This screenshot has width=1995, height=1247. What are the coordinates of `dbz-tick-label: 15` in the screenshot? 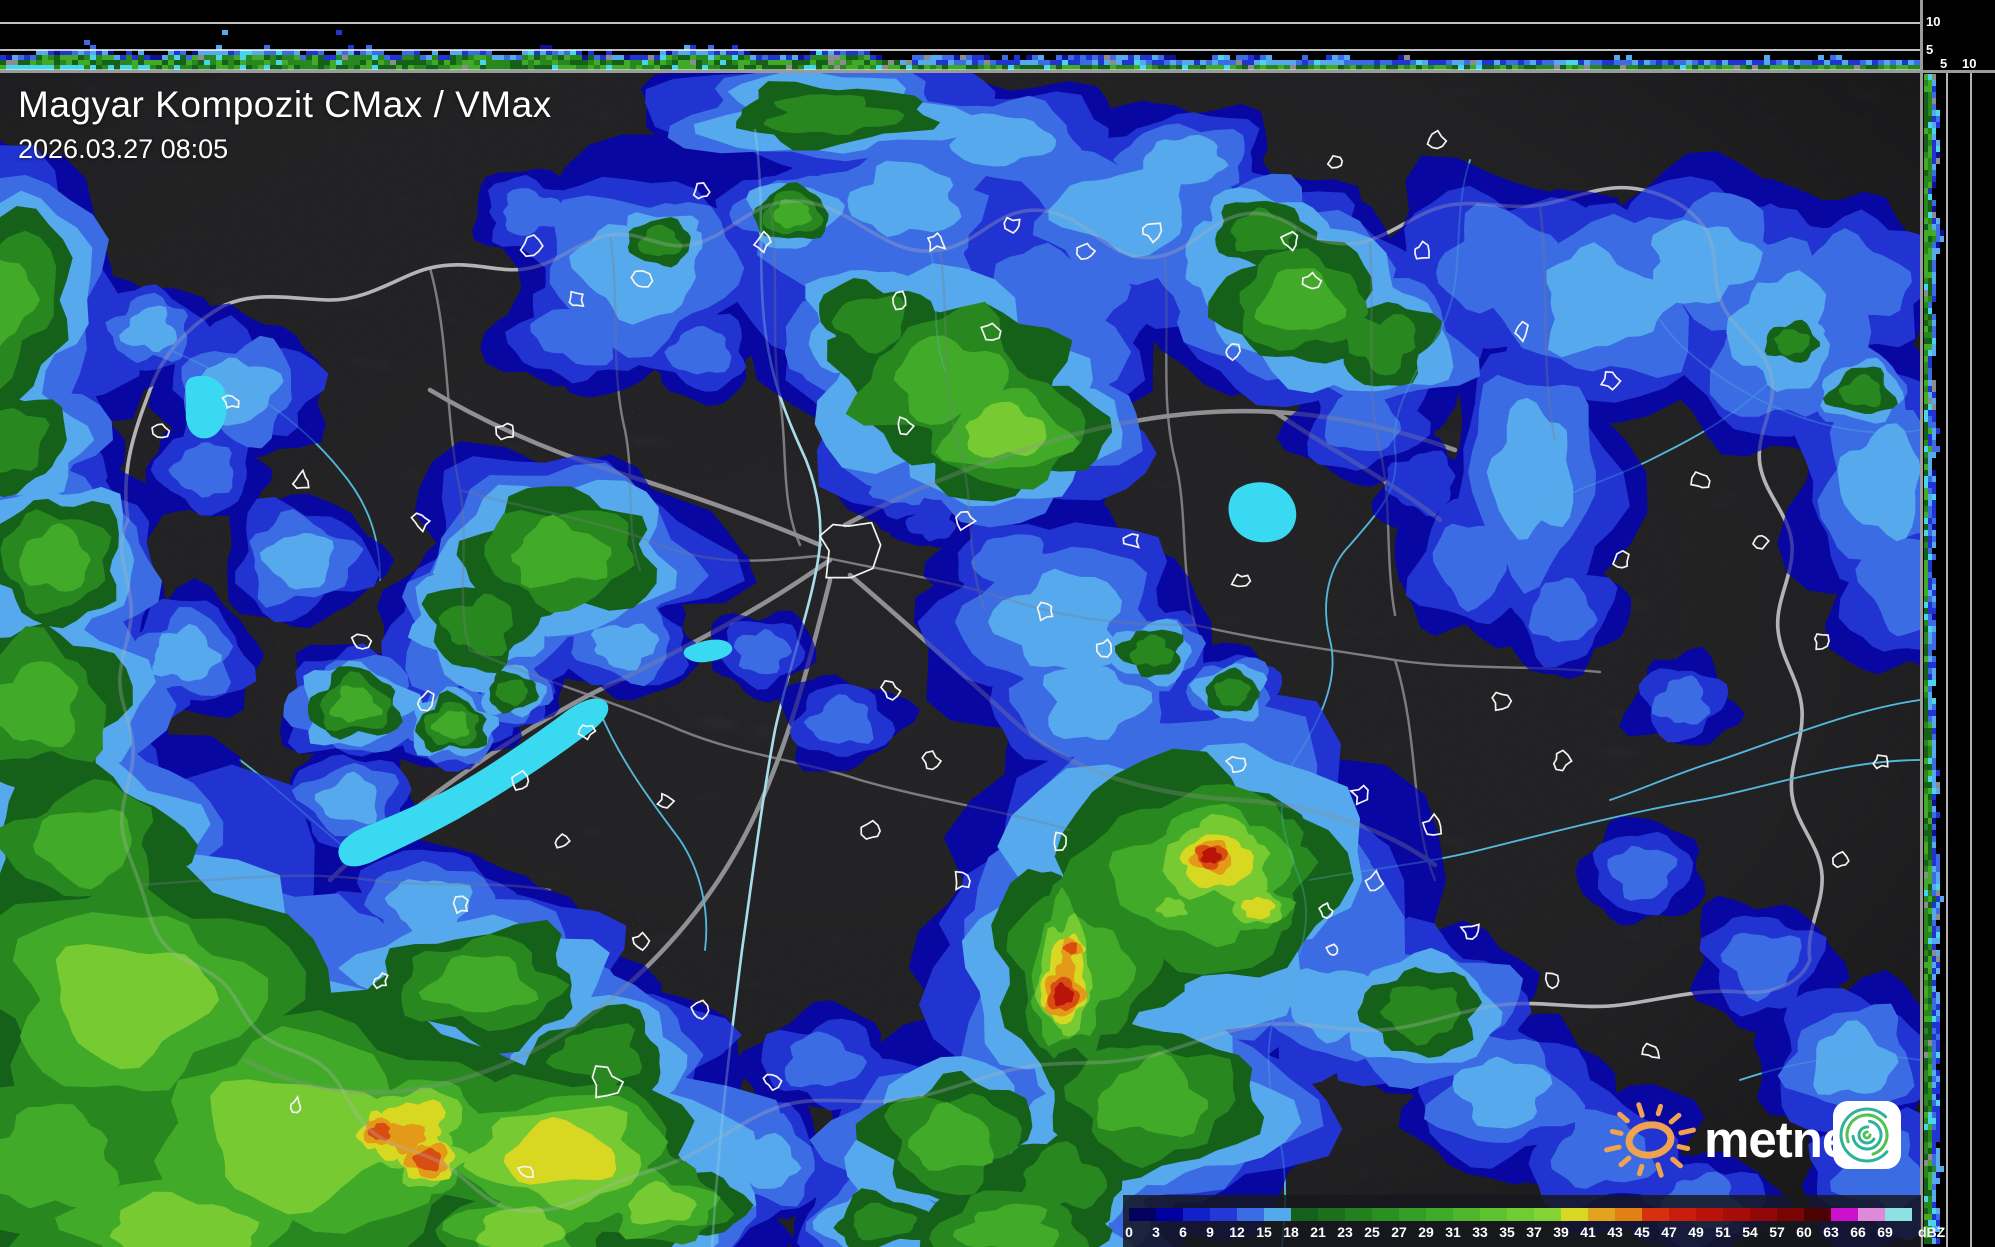 It's located at (1264, 1232).